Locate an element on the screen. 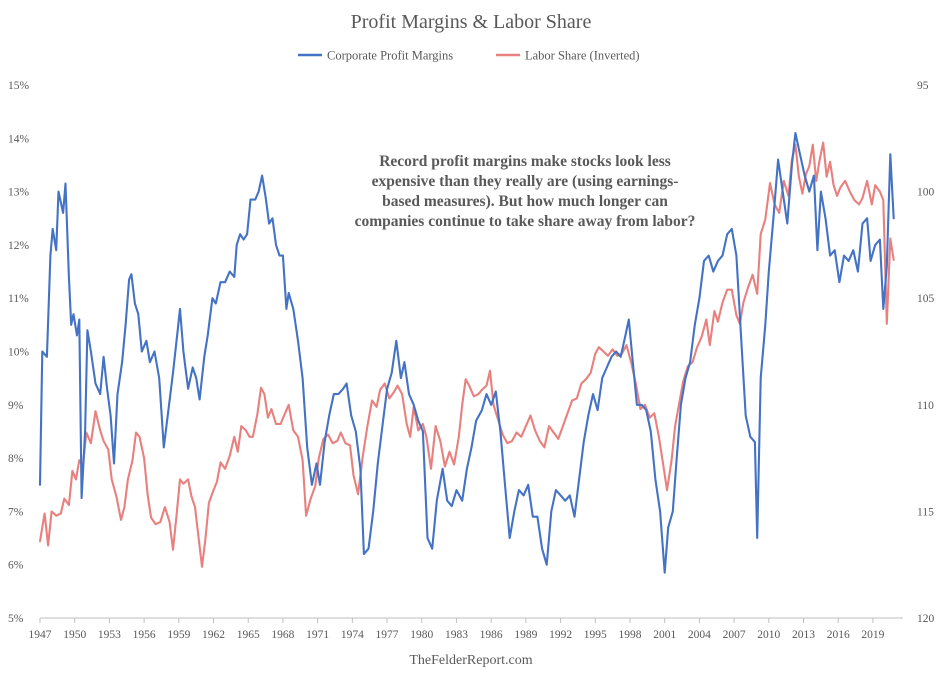 Image resolution: width=942 pixels, height=683 pixels. left-axis-ticks: 5% 6% 7% 8% 9% 10% 11% 12% 13% 14% 15% is located at coordinates (19, 352).